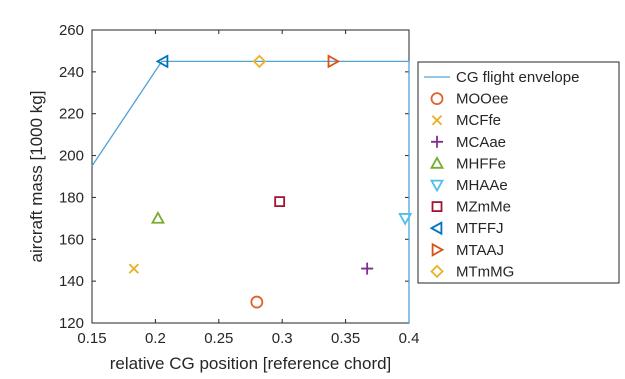 The width and height of the screenshot is (625, 379). I want to click on legend-marker-mhffe, so click(437, 162).